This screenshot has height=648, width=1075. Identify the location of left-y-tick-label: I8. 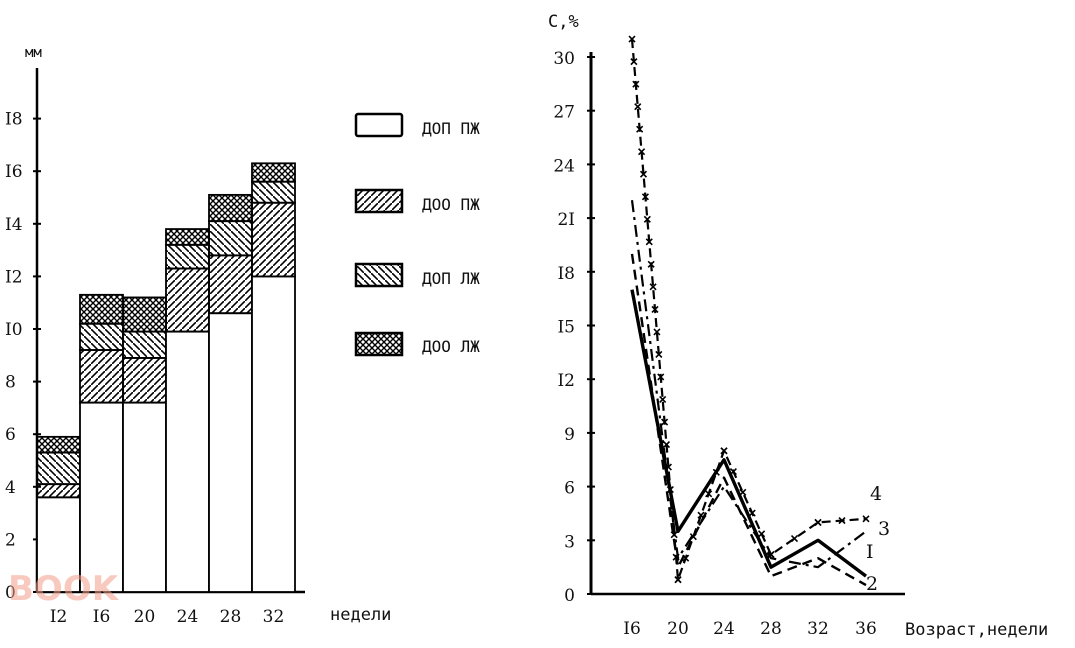
(14, 120).